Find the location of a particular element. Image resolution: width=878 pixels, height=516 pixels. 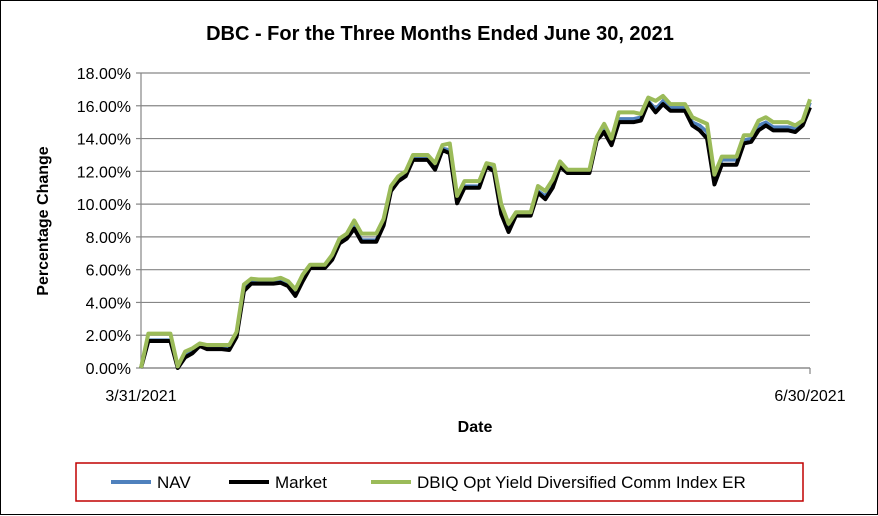

y-tick-label: 18.00% is located at coordinates (104, 74).